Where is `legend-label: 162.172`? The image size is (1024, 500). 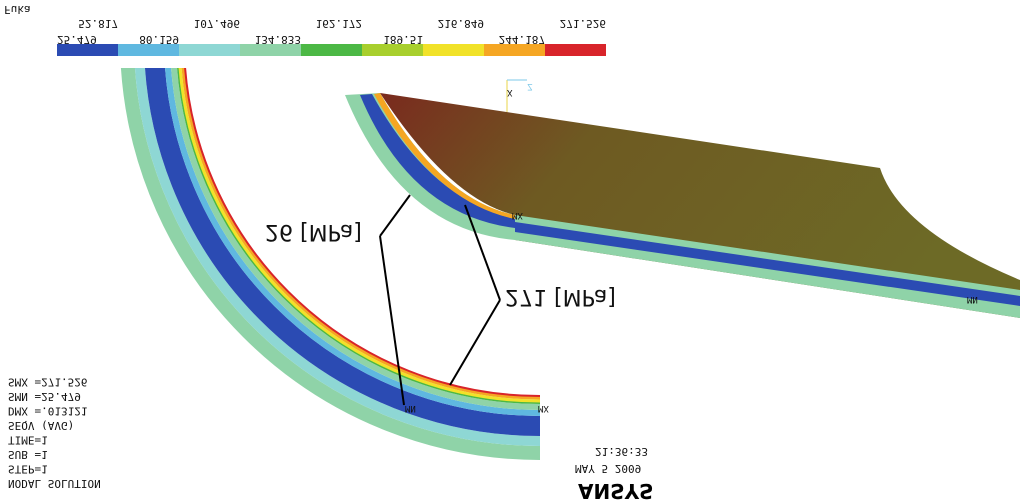
legend-label: 162.172 is located at coordinates (339, 23).